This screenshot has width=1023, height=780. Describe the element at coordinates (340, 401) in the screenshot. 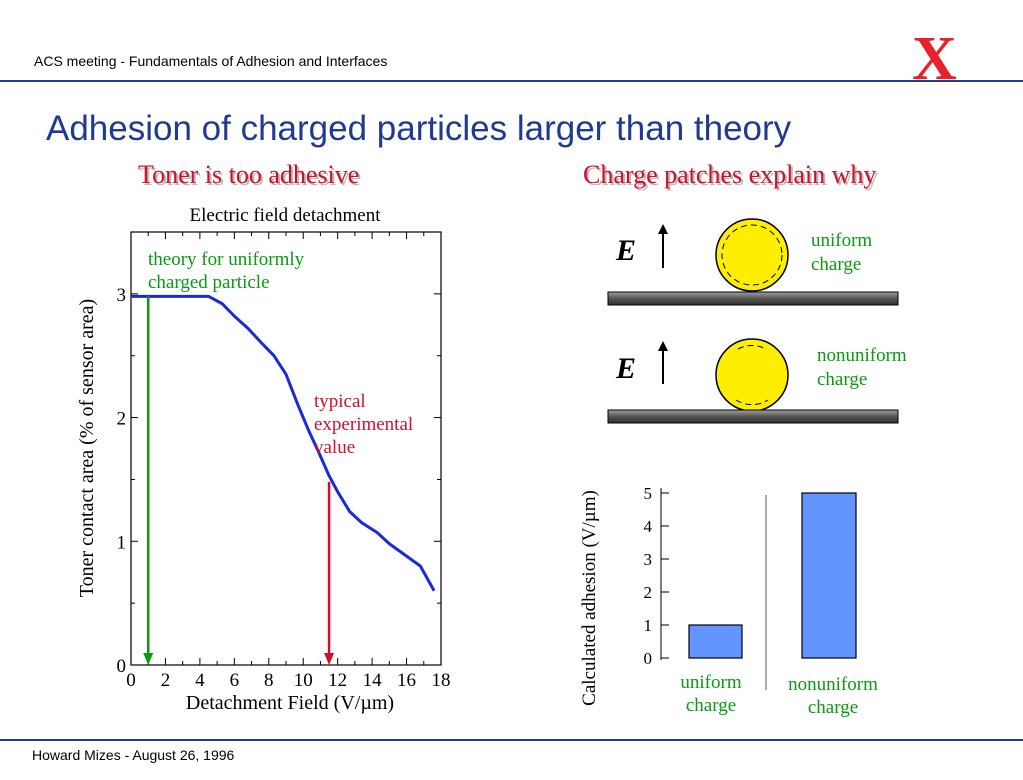

I see `experimental-annotation-line1: typical` at that location.